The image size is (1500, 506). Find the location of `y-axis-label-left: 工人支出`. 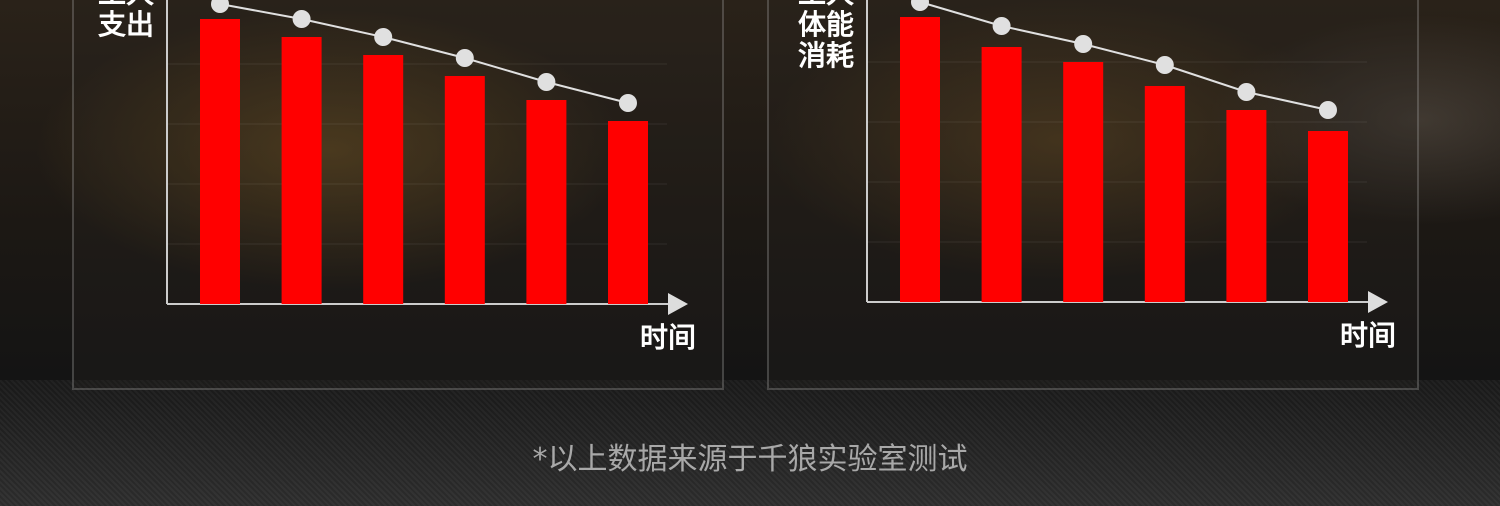

y-axis-label-left: 工人支出 is located at coordinates (126, 20).